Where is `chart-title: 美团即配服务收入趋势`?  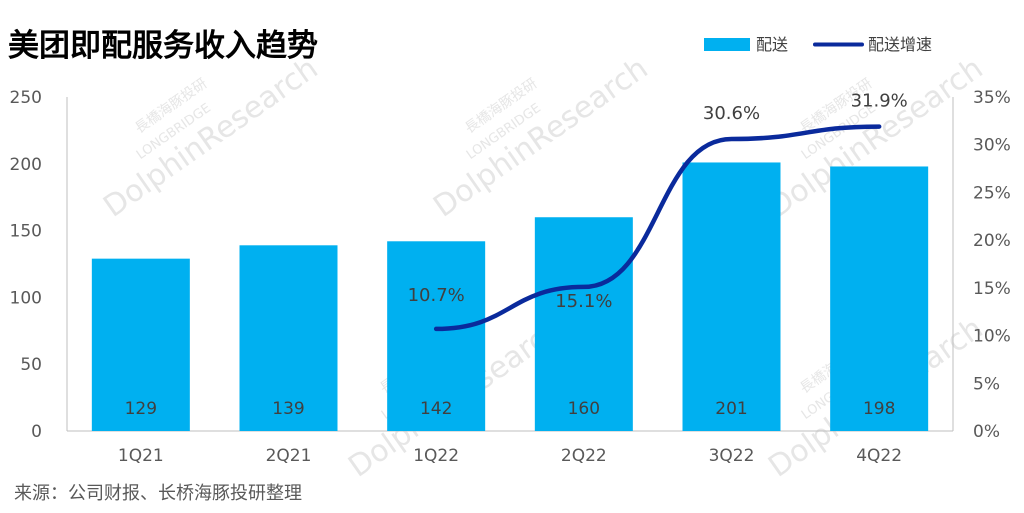
chart-title: 美团即配服务收入趋势 is located at coordinates (163, 46).